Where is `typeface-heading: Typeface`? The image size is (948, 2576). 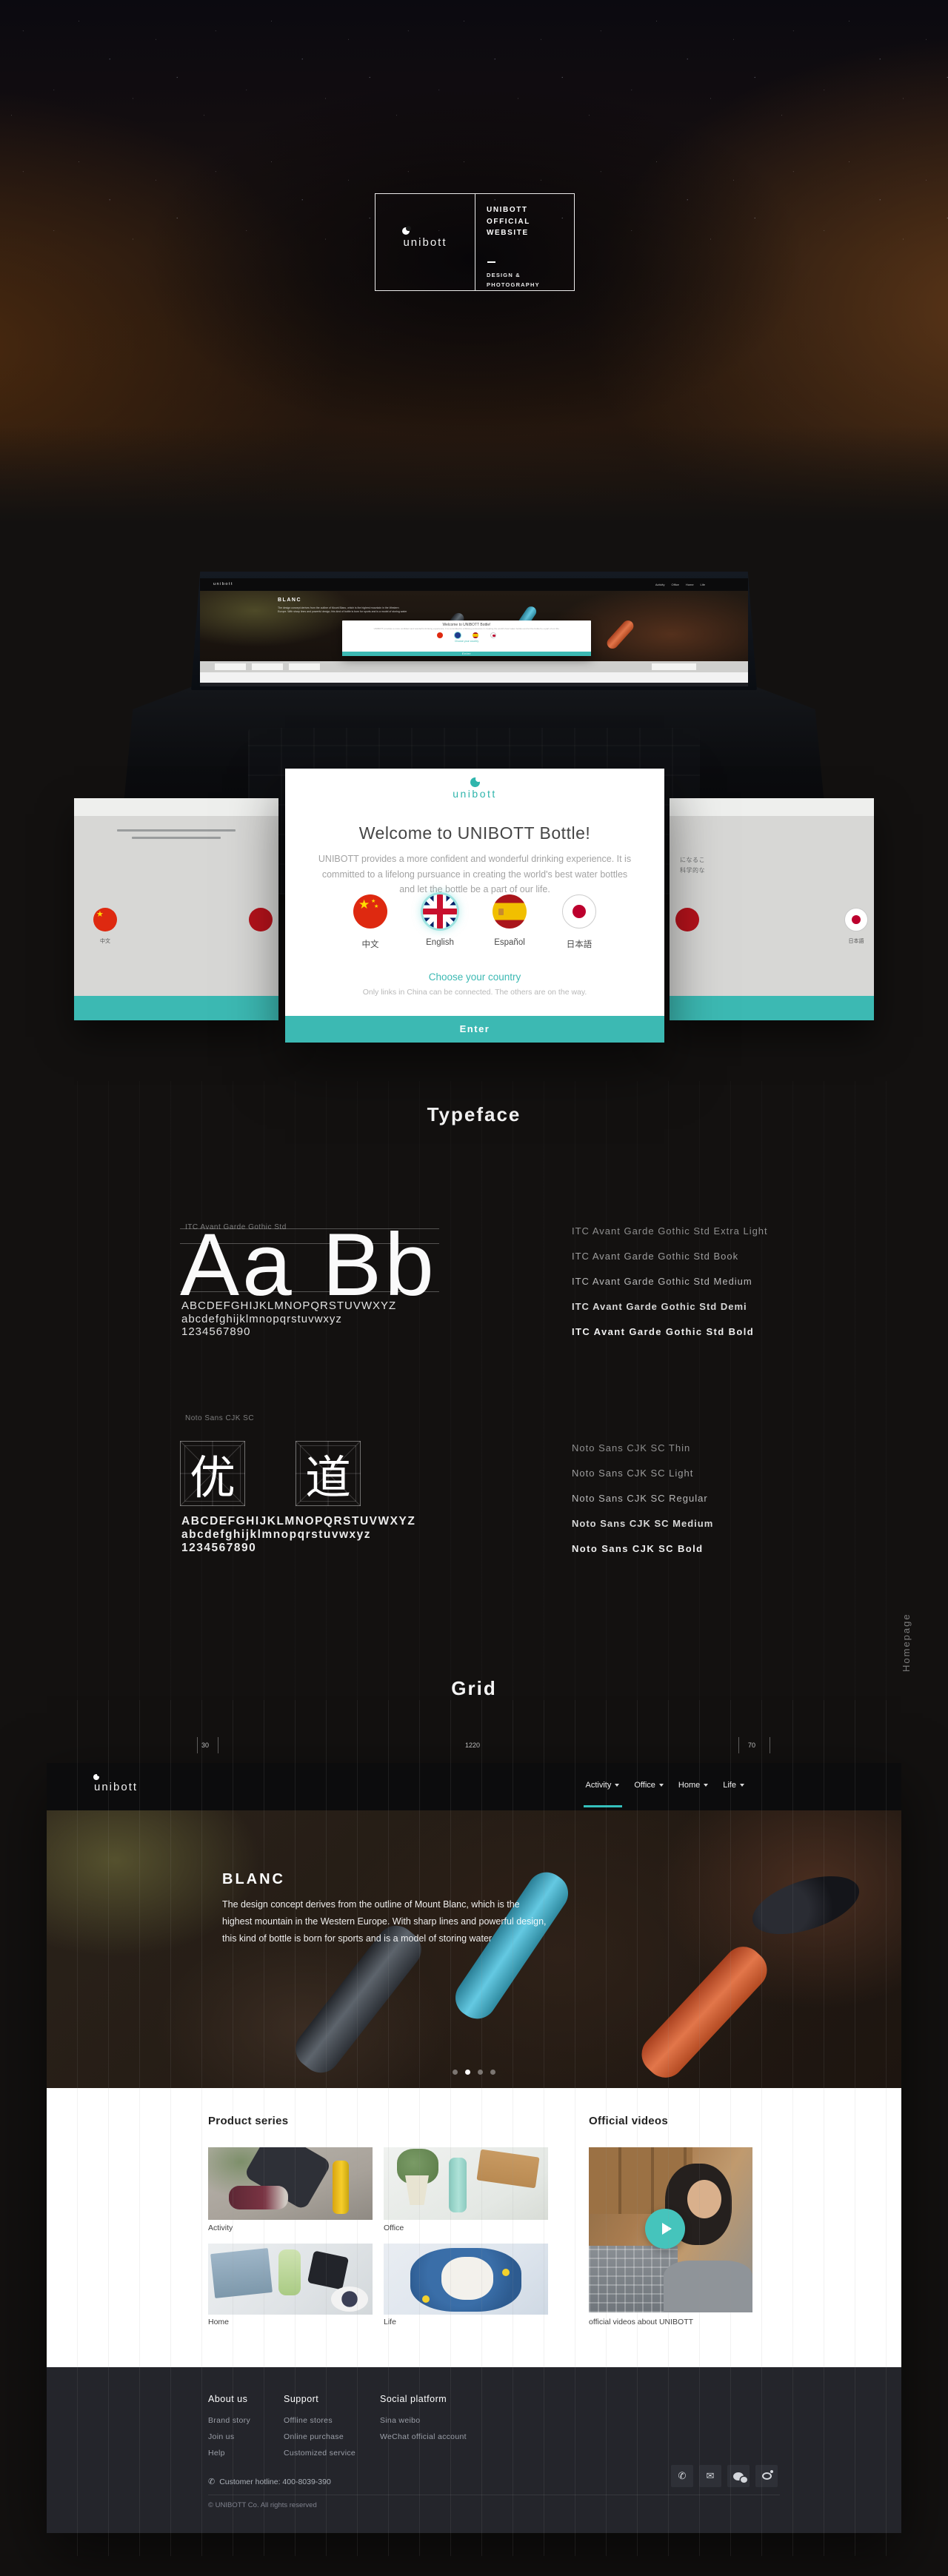
typeface-heading: Typeface is located at coordinates (474, 1114).